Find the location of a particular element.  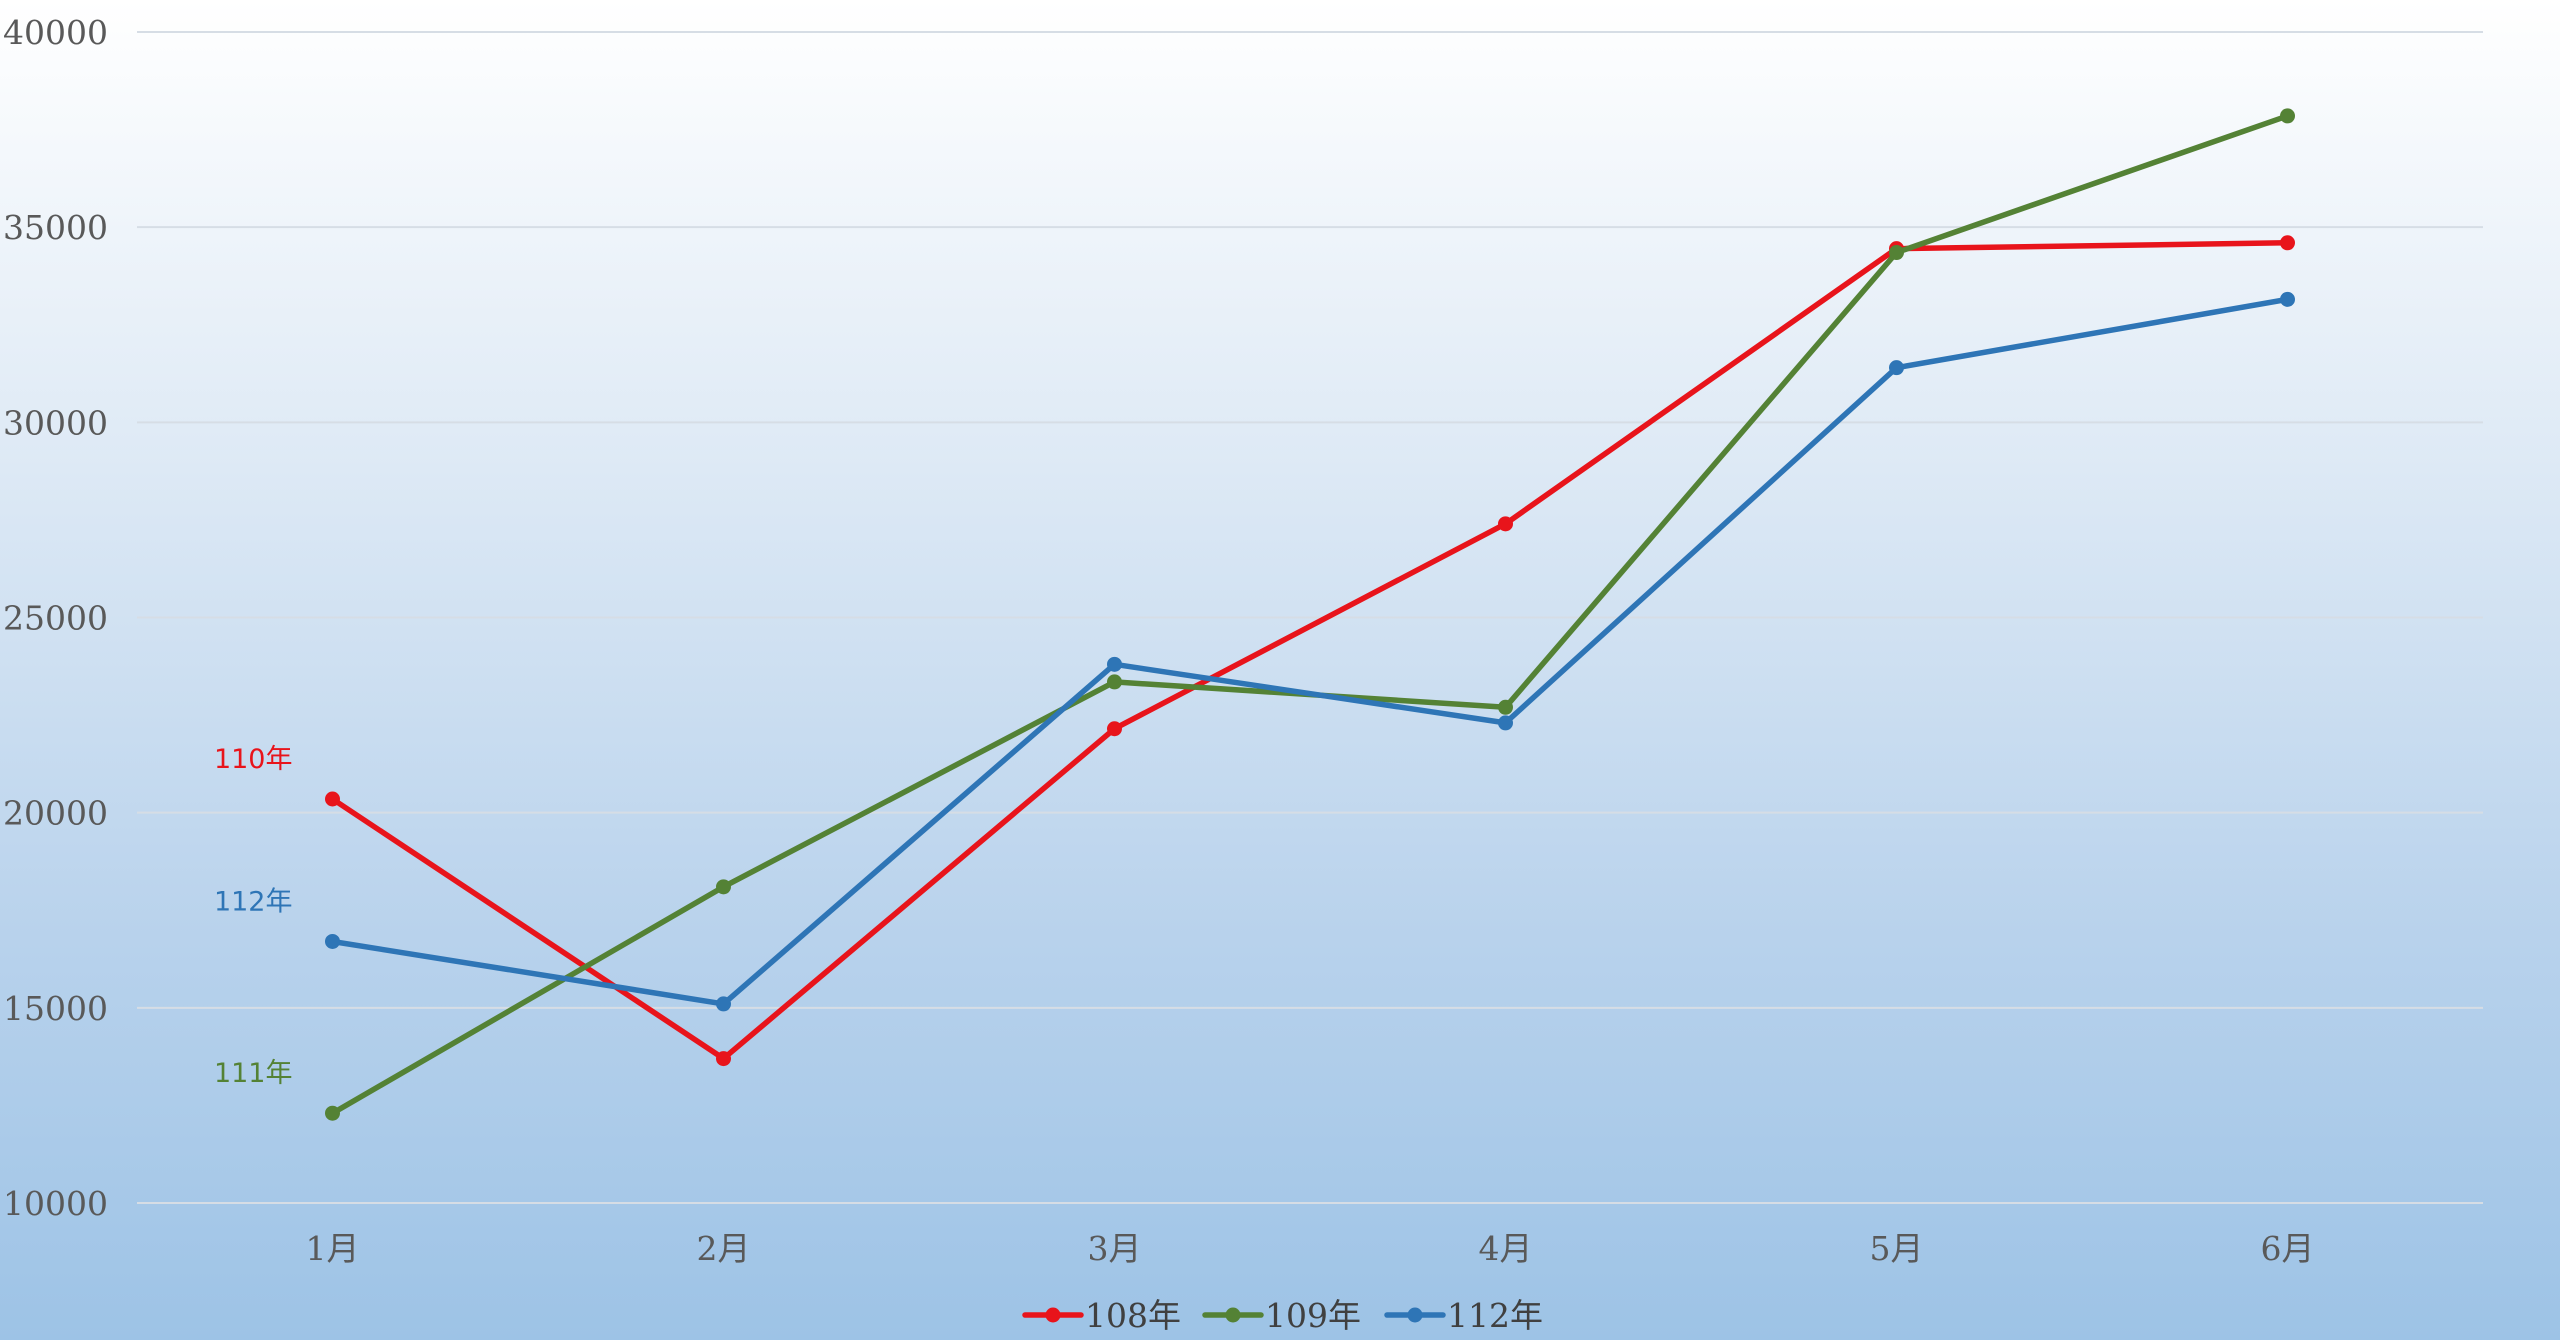

legend-item: 108年 is located at coordinates (1101, 1315).